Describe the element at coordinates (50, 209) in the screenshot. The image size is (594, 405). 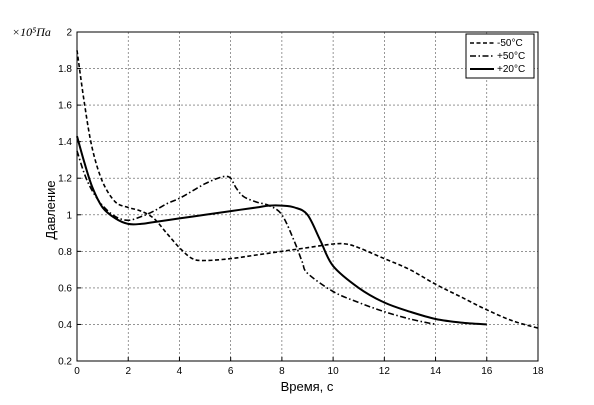
I see `y-axis-label: Давление` at that location.